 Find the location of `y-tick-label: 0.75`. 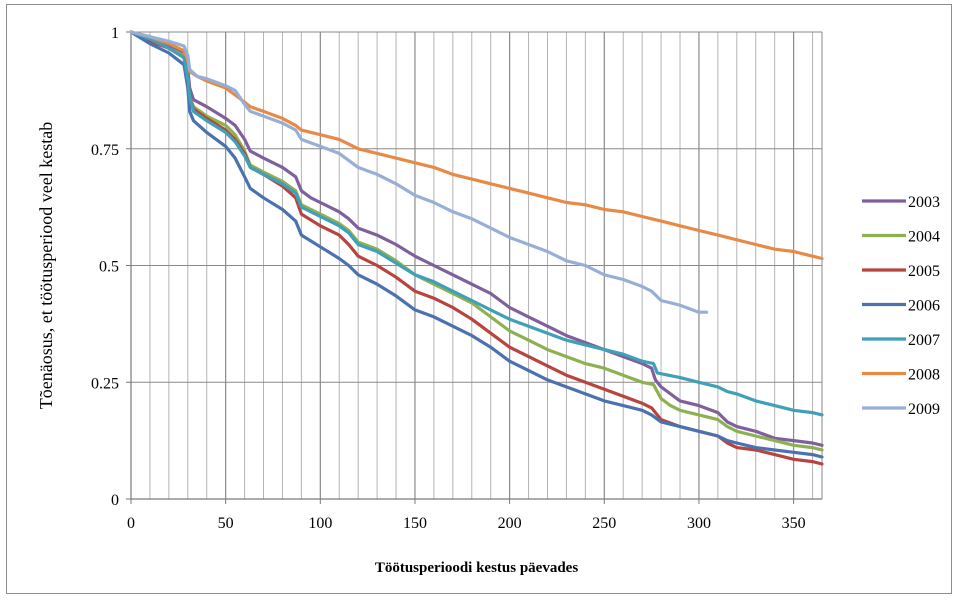

y-tick-label: 0.75 is located at coordinates (105, 150).